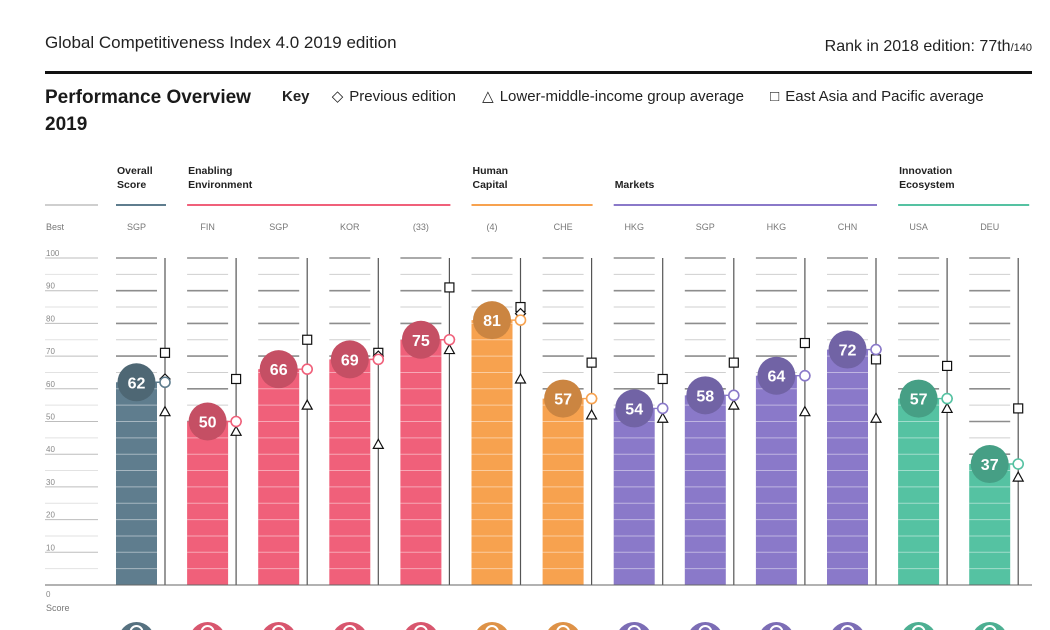  What do you see at coordinates (48, 594) in the screenshot?
I see `y-tick-0: 0` at bounding box center [48, 594].